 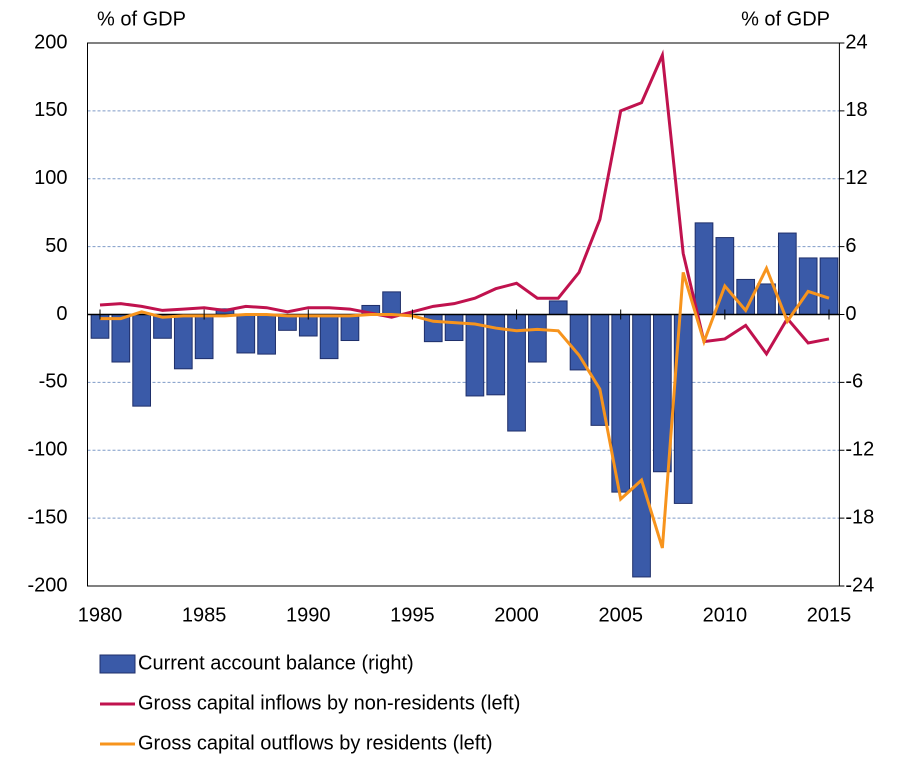 I want to click on y2-tick-label: -6, so click(x=854, y=382).